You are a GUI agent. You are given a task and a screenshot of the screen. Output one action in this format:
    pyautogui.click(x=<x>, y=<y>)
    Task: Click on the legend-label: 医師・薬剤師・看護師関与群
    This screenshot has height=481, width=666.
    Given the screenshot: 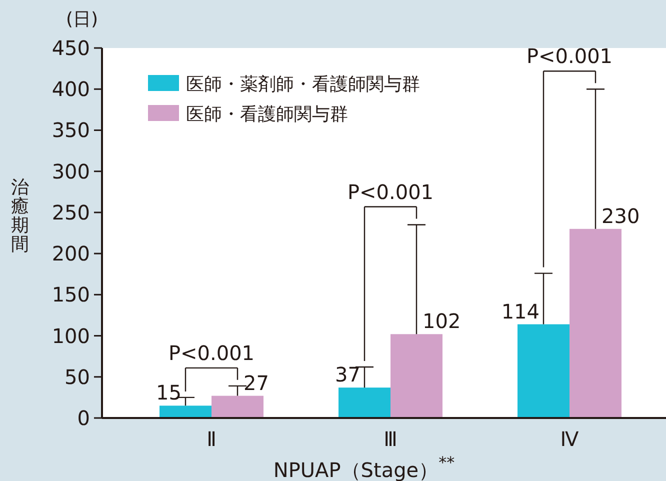 What is the action you would take?
    pyautogui.click(x=303, y=84)
    